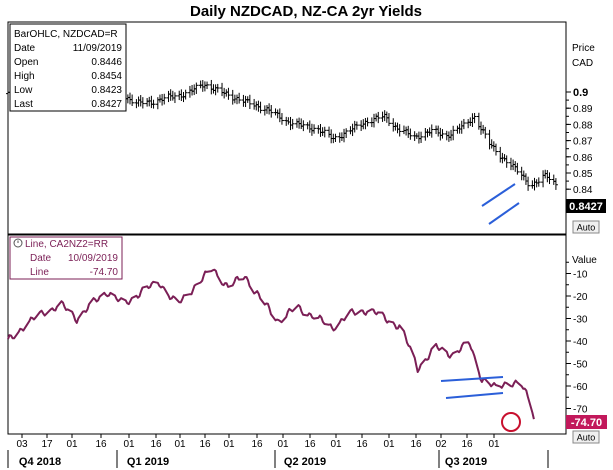  I want to click on svg-text: 0.88, so click(583, 125).